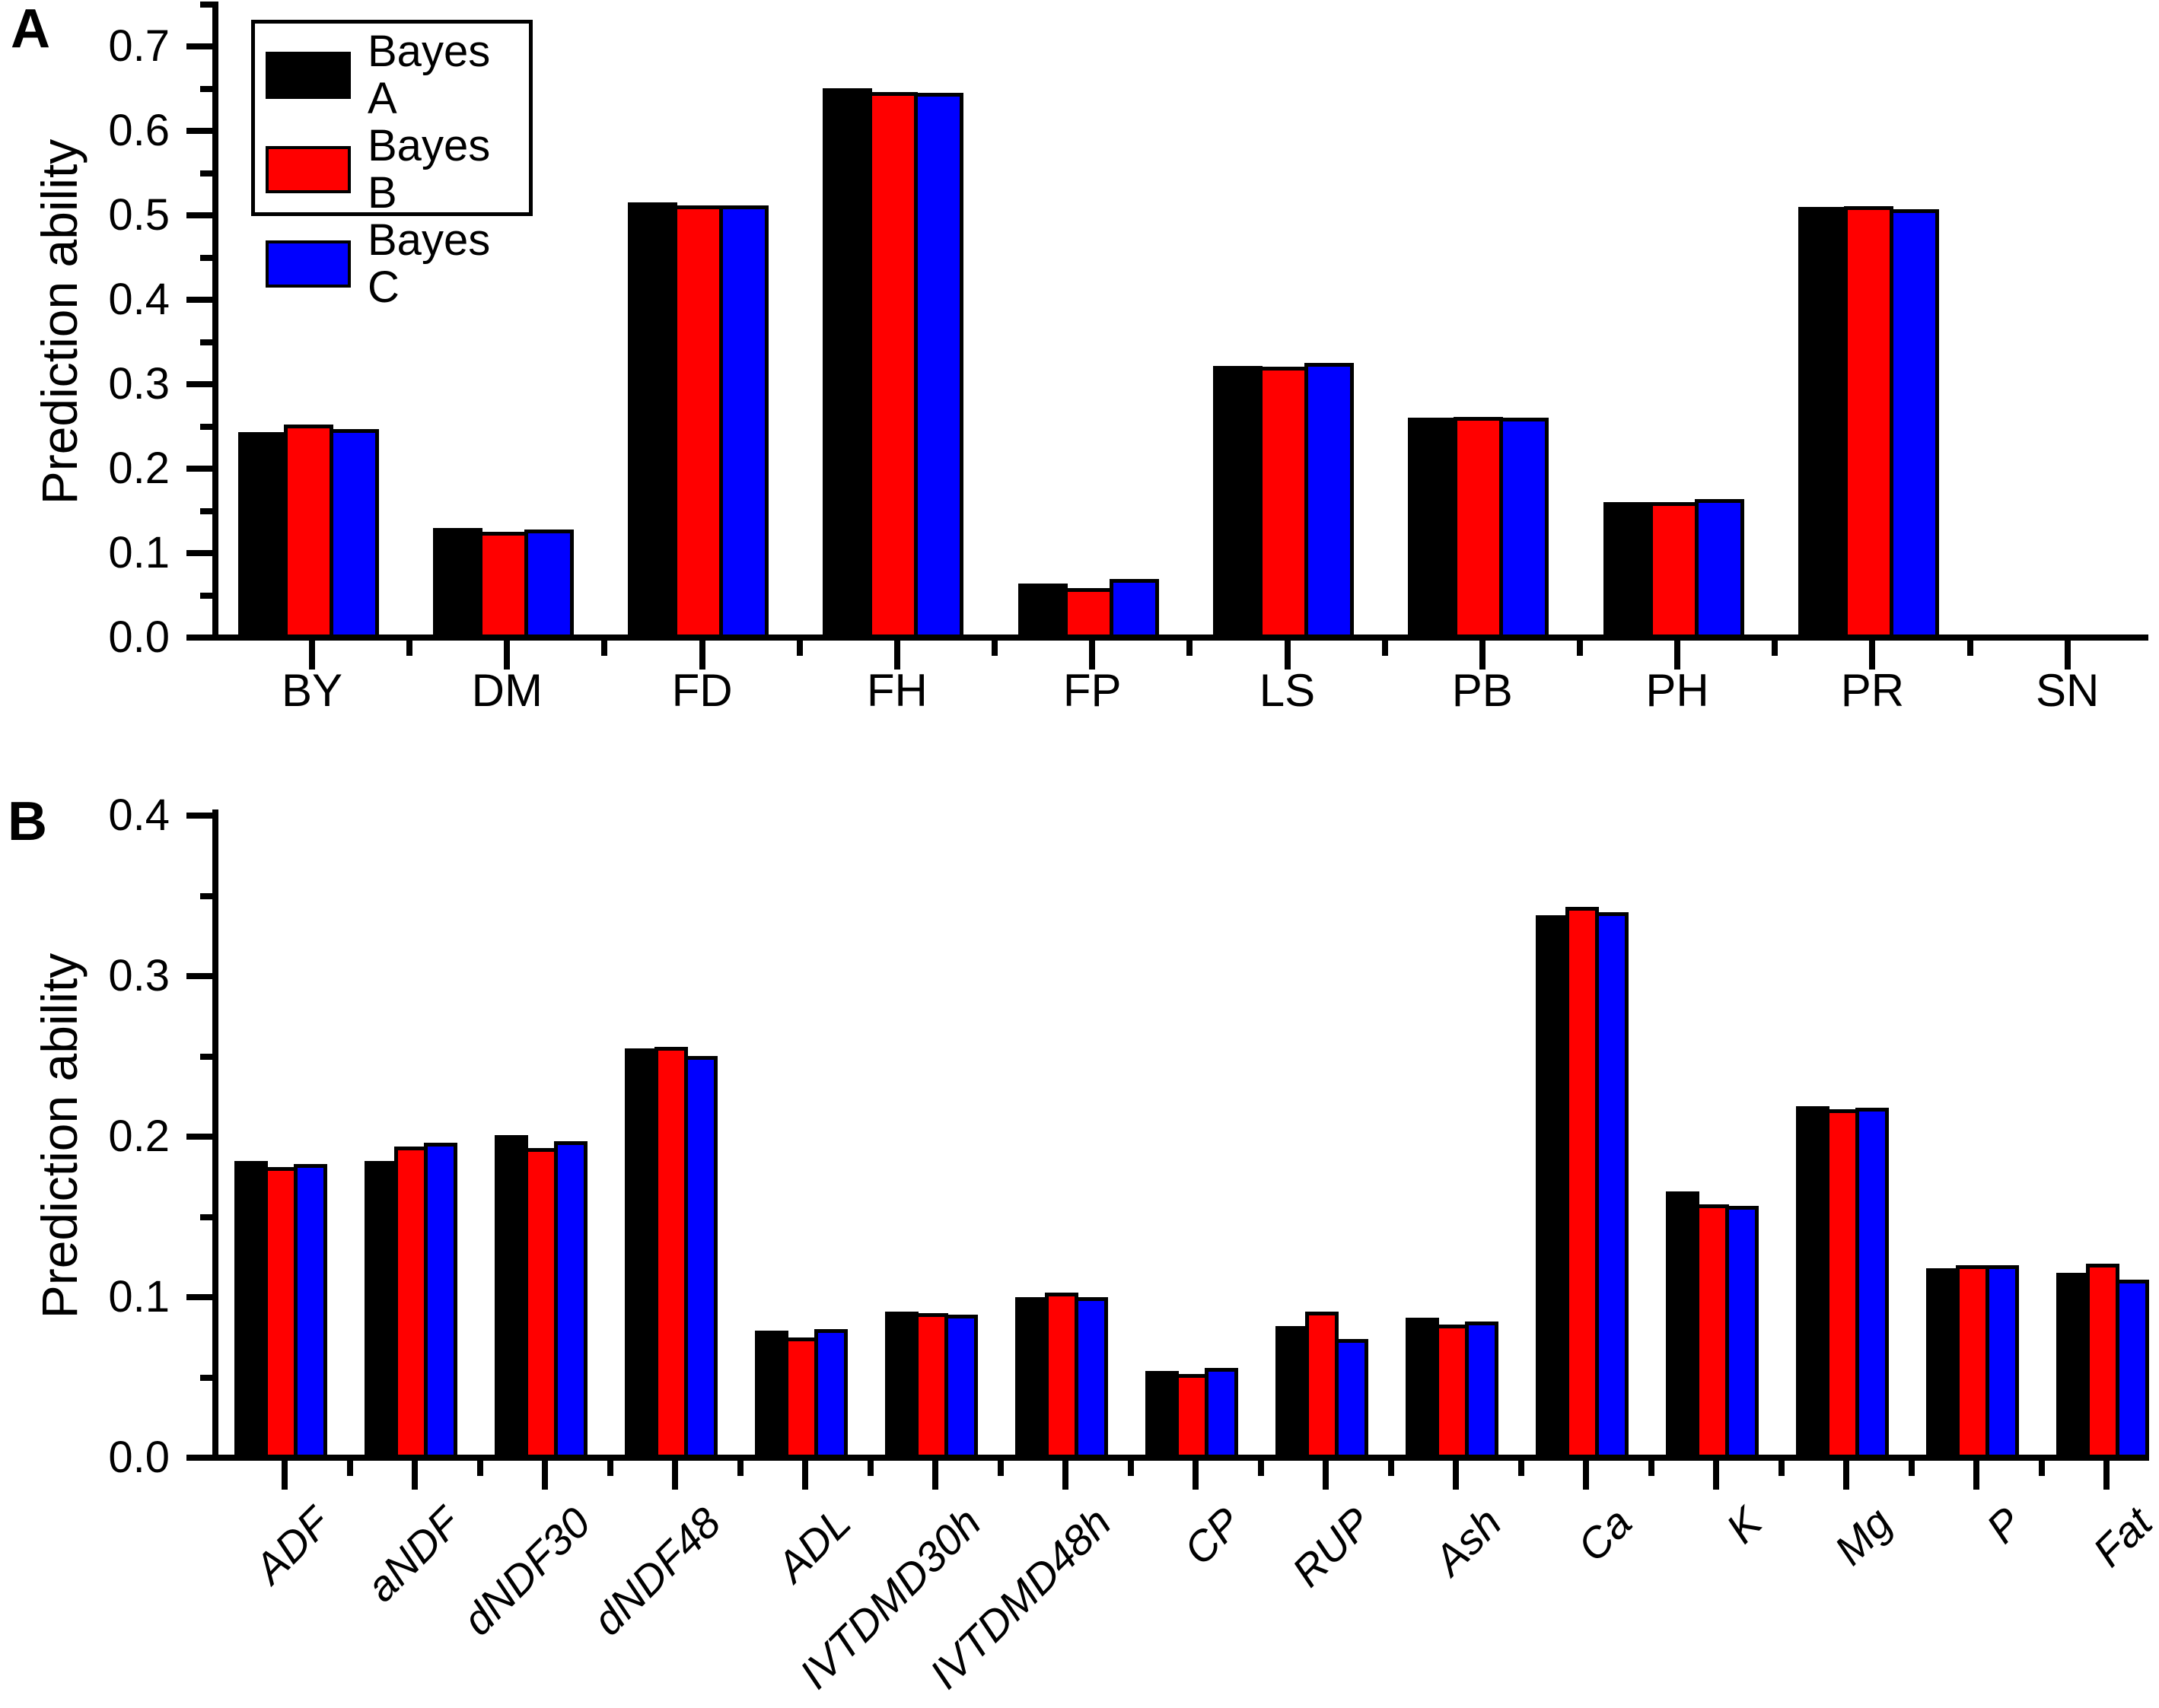 This screenshot has width=2159, height=1708. Describe the element at coordinates (902, 1386) in the screenshot. I see `bar-IVTDMD30h-bayes-a` at that location.